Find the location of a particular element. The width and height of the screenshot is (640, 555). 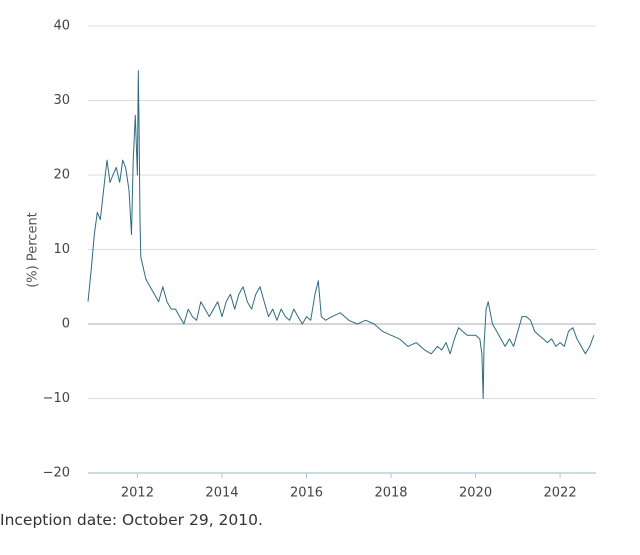

y-tick-labels: −20 −10 0 10 20 30 40 is located at coordinates (56, 250).